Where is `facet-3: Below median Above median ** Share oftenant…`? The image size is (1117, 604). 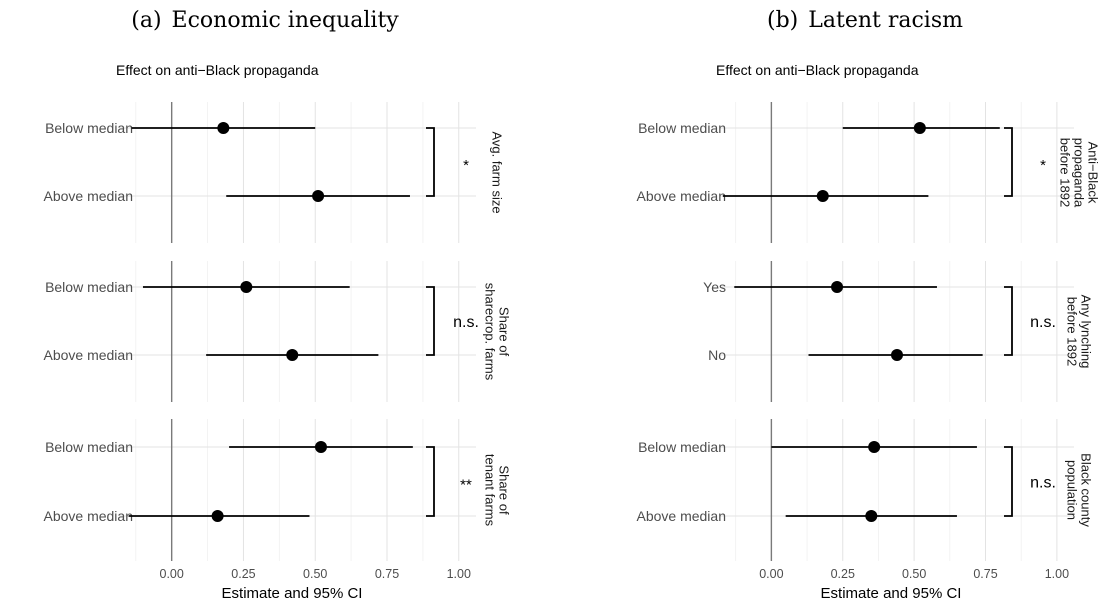
facet-3: Below median Above median ** Share oftenant… is located at coordinates (277, 490).